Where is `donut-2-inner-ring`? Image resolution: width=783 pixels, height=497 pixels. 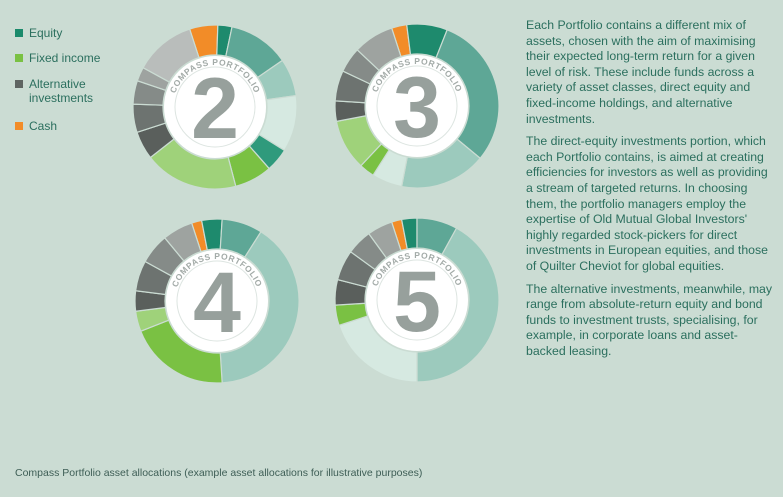
donut-2-inner-ring is located at coordinates (215, 107).